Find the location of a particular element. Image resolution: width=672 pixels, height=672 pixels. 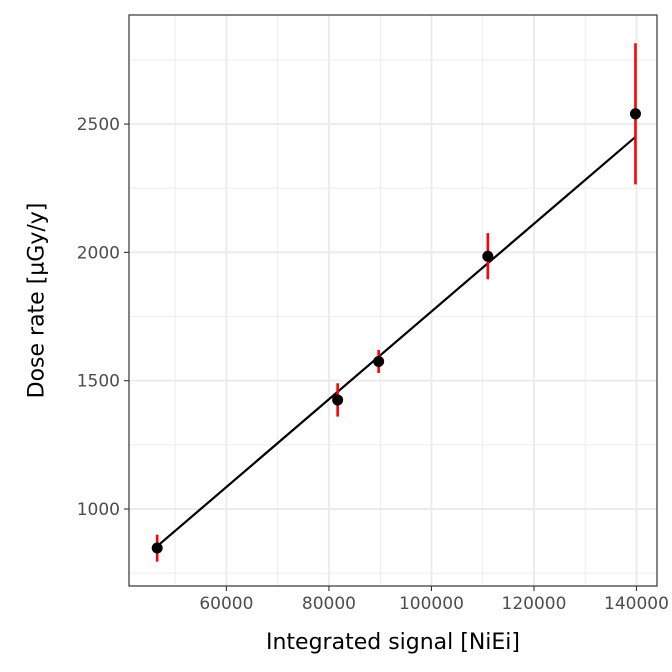

y-tick-label: 1000 is located at coordinates (98, 510).